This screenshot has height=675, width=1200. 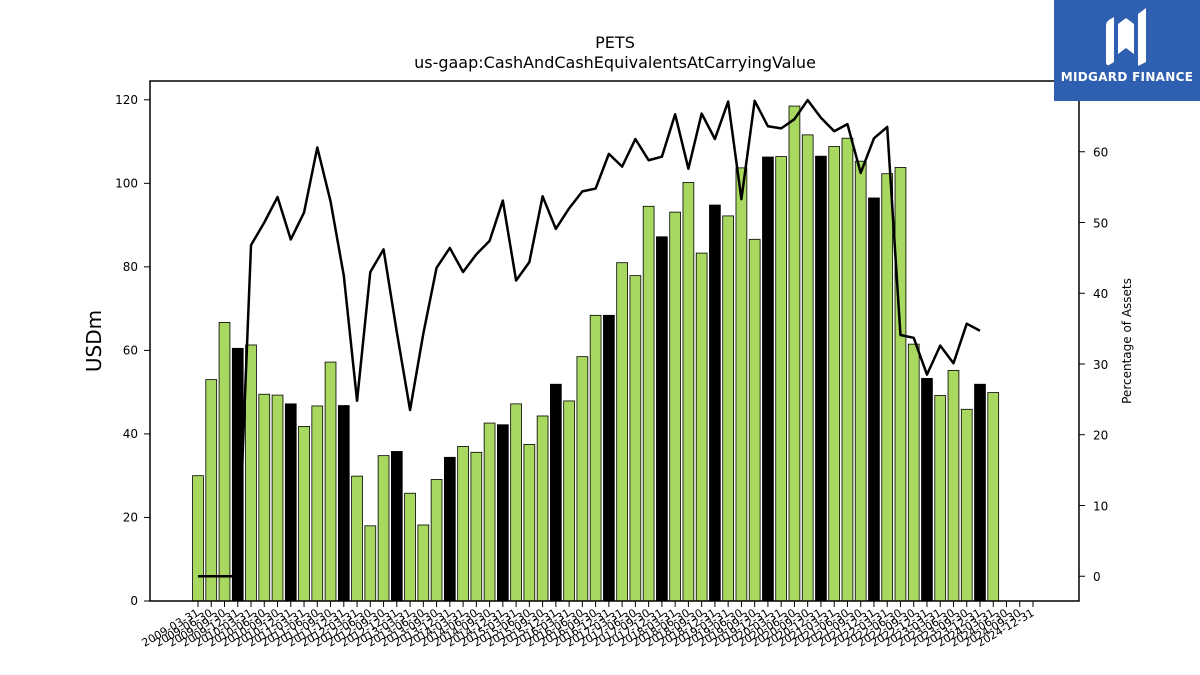 I want to click on y-tick-label: 40, so click(x=130, y=434).